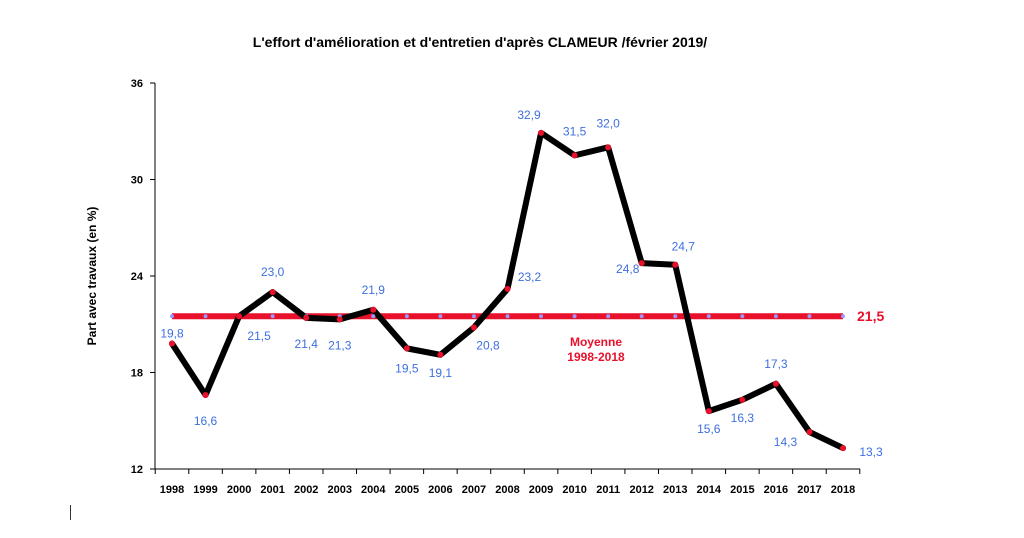  Describe the element at coordinates (684, 247) in the screenshot. I see `data-label: 24,7` at that location.